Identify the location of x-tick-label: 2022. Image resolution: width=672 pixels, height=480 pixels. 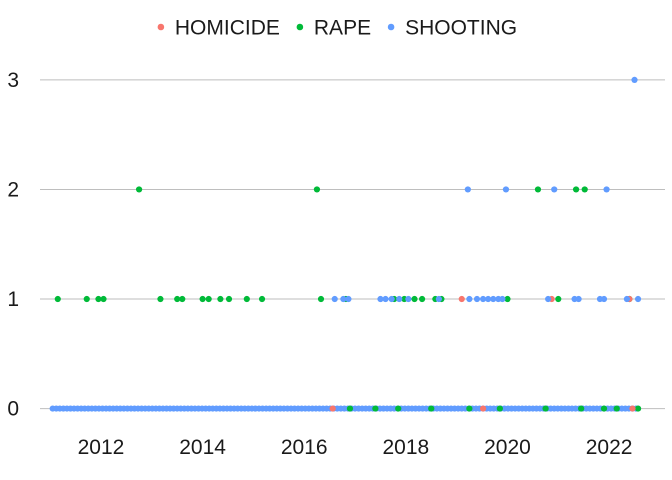
(609, 447).